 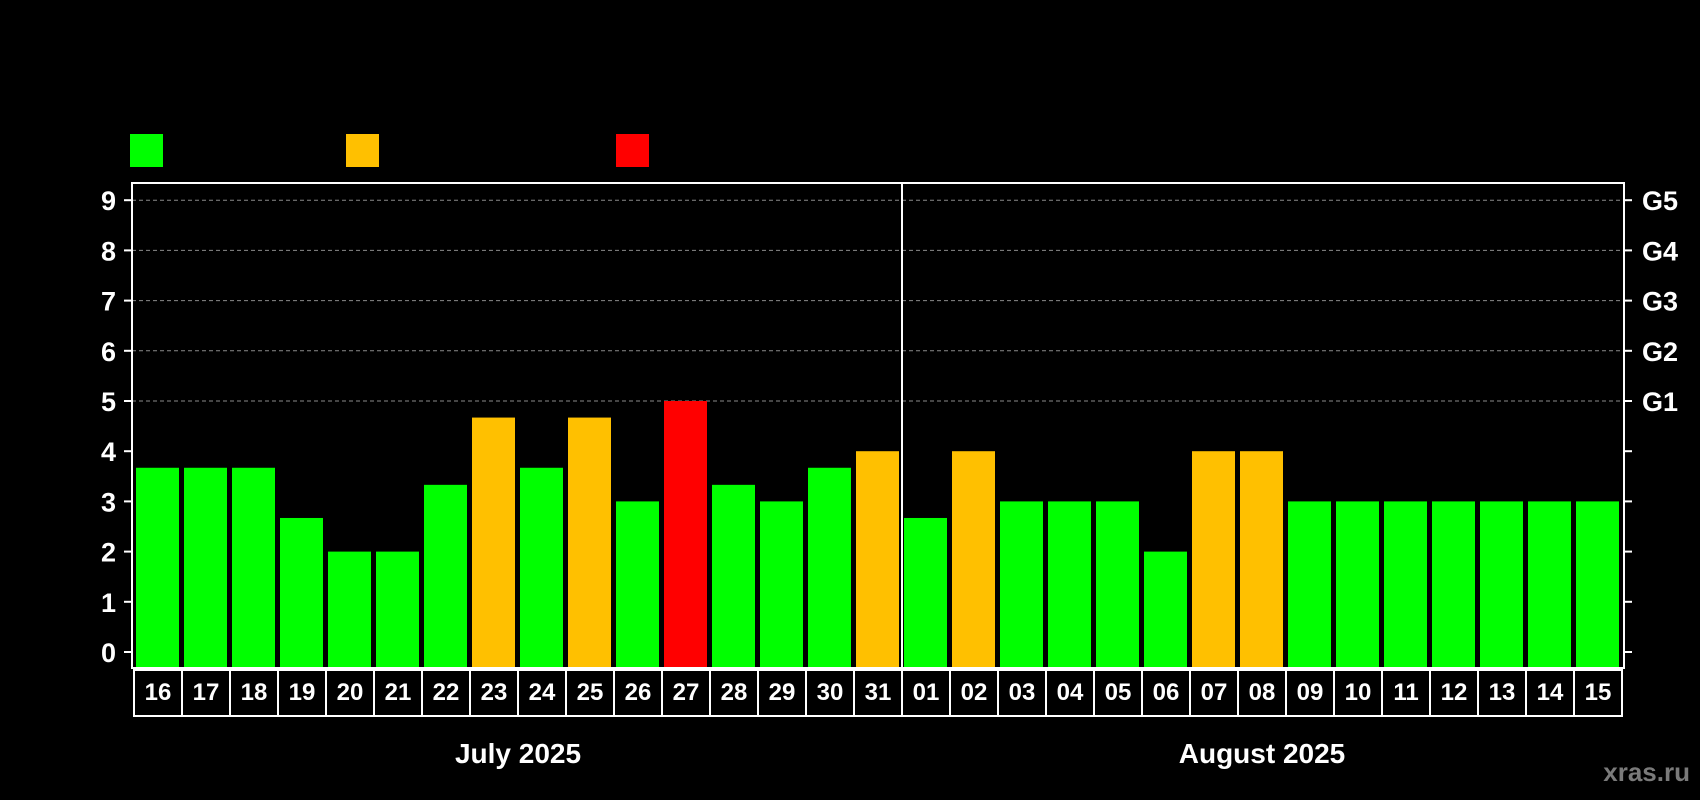 I want to click on date-label-14: 14, so click(x=1550, y=692).